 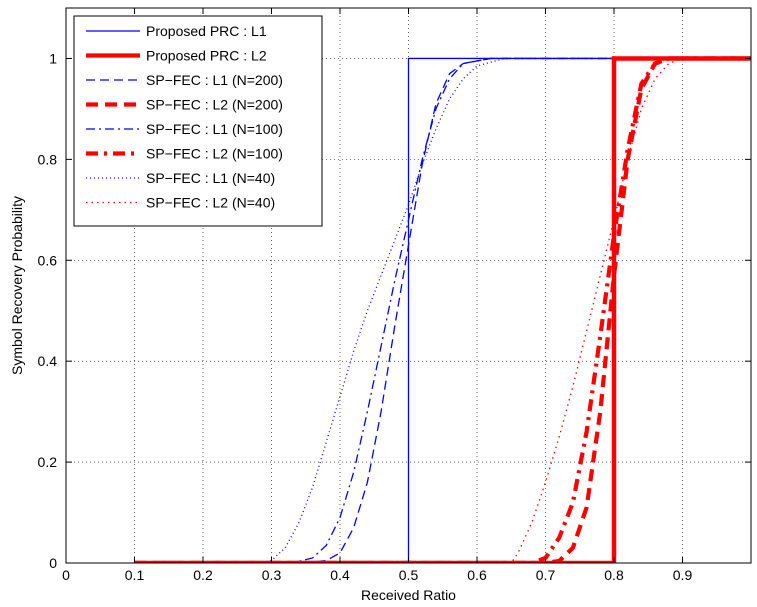 What do you see at coordinates (48, 462) in the screenshot?
I see `y-tick-label: 0.2` at bounding box center [48, 462].